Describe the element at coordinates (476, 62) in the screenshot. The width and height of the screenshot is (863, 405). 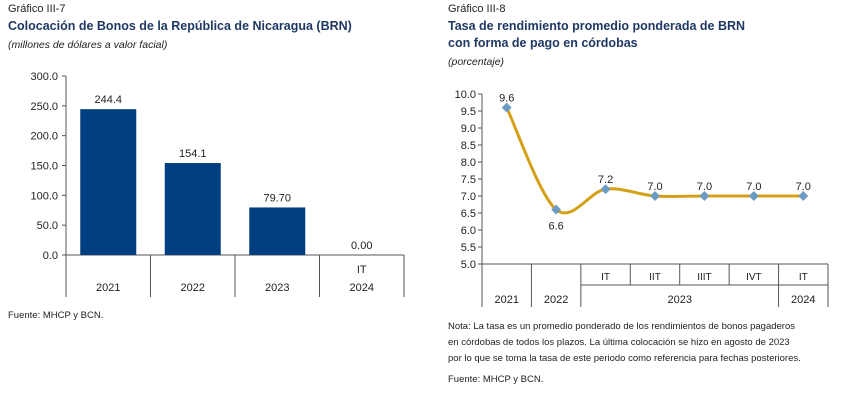
I see `chart-subtitle-right: (porcentaje)` at that location.